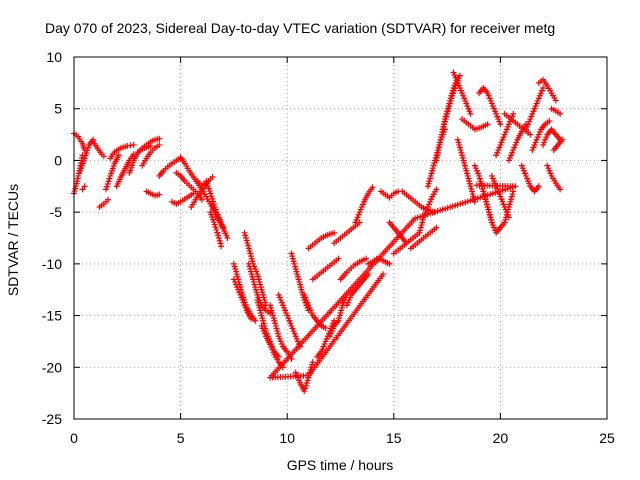 The image size is (640, 480). What do you see at coordinates (52, 367) in the screenshot?
I see `y-tick-label: -20` at bounding box center [52, 367].